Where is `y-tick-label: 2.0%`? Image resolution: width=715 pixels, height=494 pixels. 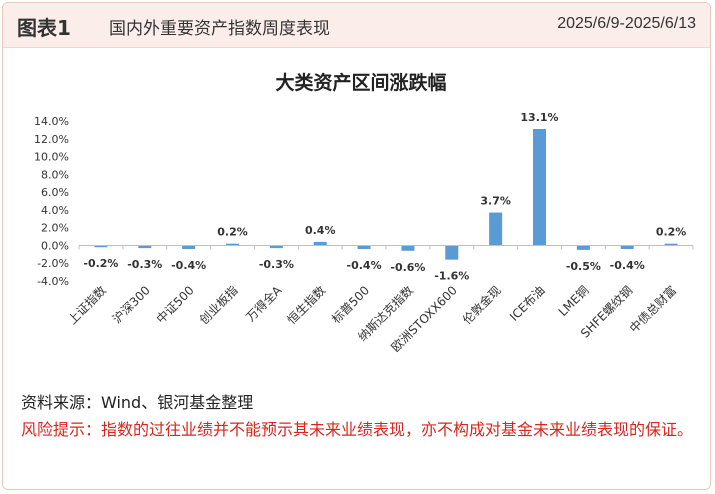
y-tick-label: 2.0% is located at coordinates (55, 228).